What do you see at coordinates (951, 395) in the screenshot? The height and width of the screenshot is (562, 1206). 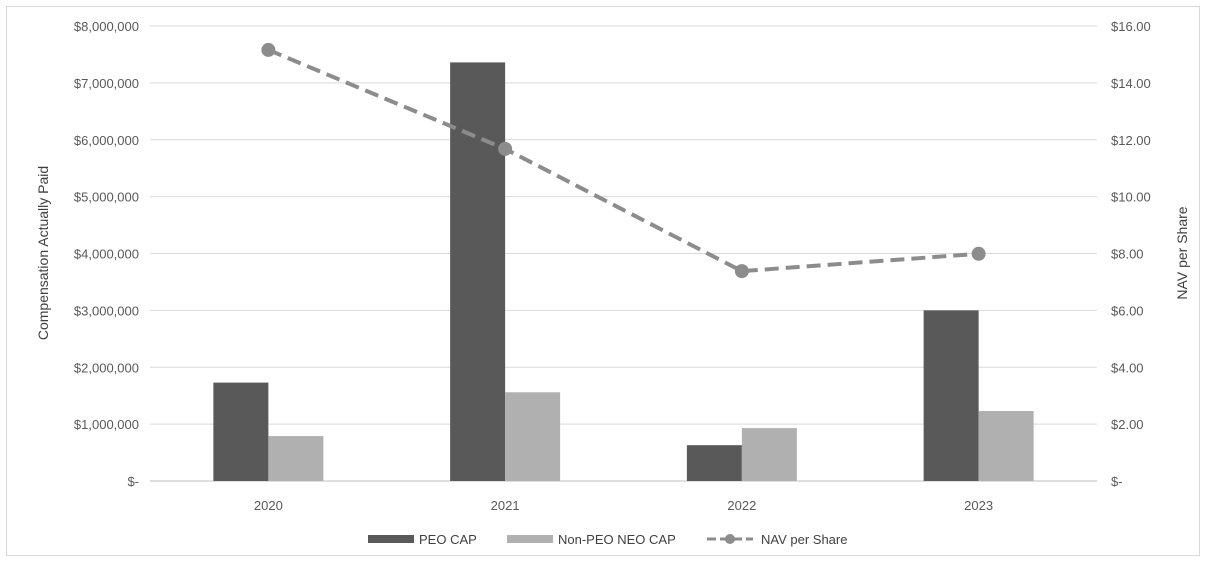 I see `bar-peo-cap-2023` at bounding box center [951, 395].